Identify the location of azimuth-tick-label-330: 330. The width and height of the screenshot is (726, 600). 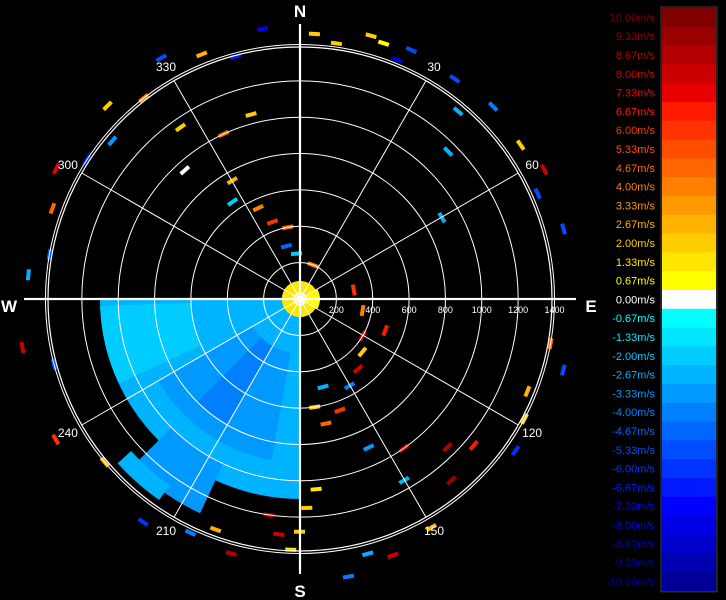
(166, 67).